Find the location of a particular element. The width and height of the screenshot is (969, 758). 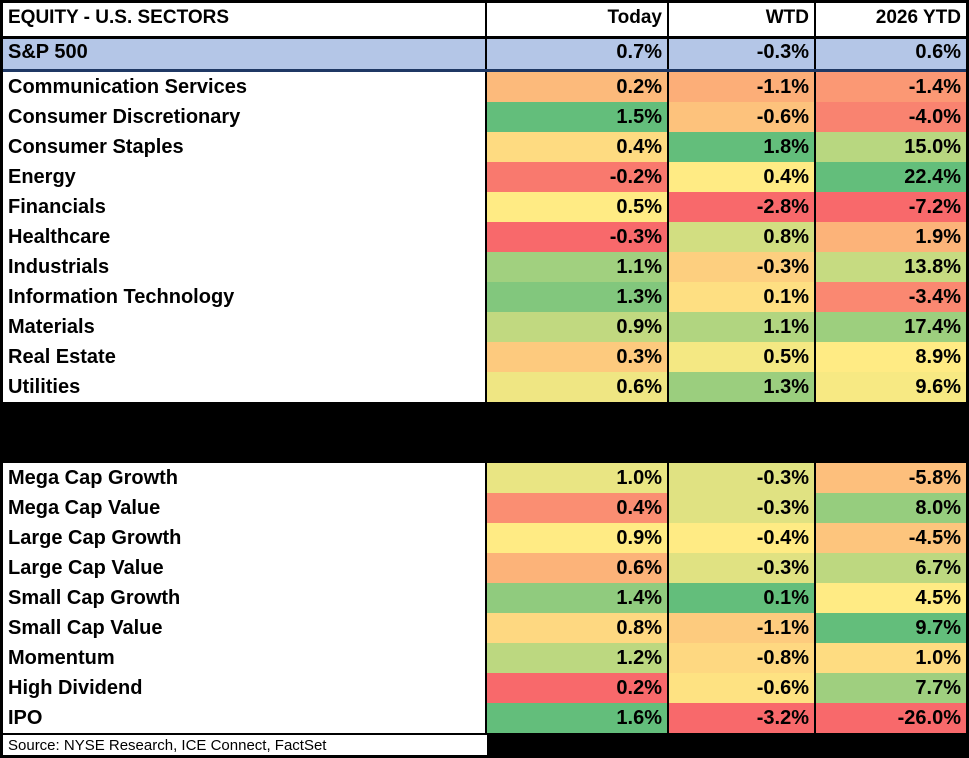

today-cell: 0.5% is located at coordinates (576, 207).